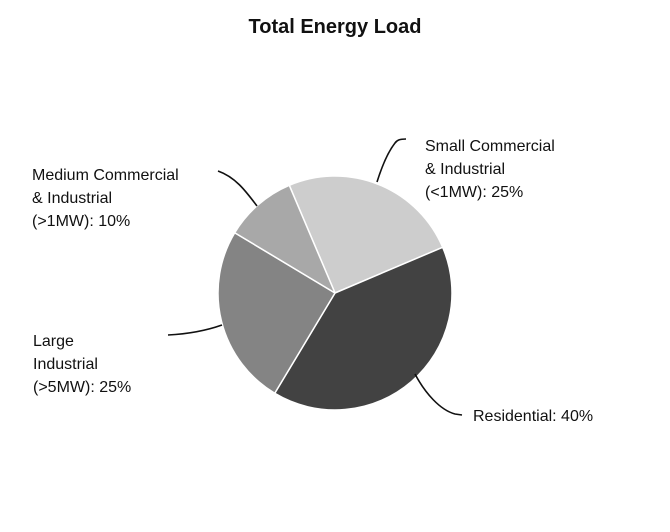 This screenshot has height=532, width=670. Describe the element at coordinates (82, 364) in the screenshot. I see `slice-label-large-industrial: Large Industrial (>5MW): 25%` at that location.